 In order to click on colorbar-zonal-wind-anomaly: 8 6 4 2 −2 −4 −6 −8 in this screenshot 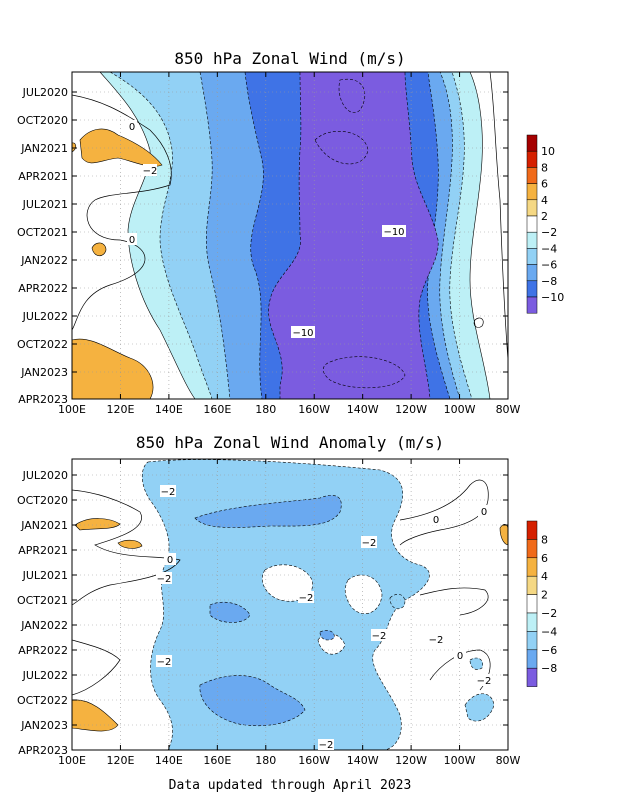, I will do `click(541, 603)`.